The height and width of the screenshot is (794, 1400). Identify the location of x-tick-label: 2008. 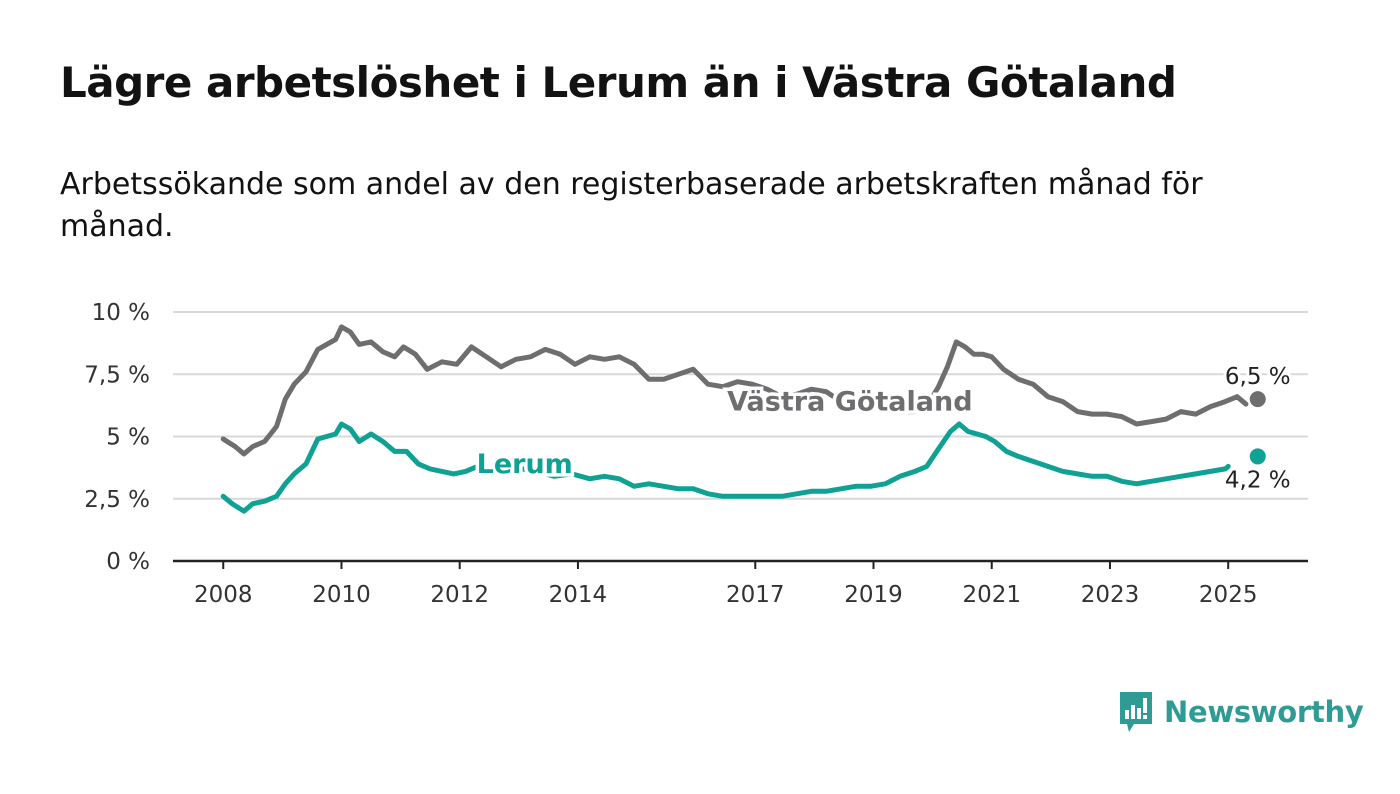
(223, 595).